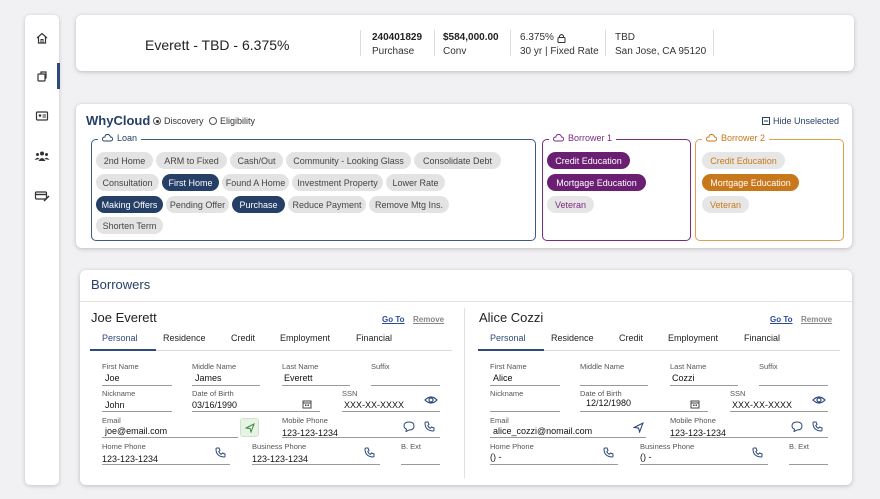  I want to click on id-card-icon, so click(42, 116).